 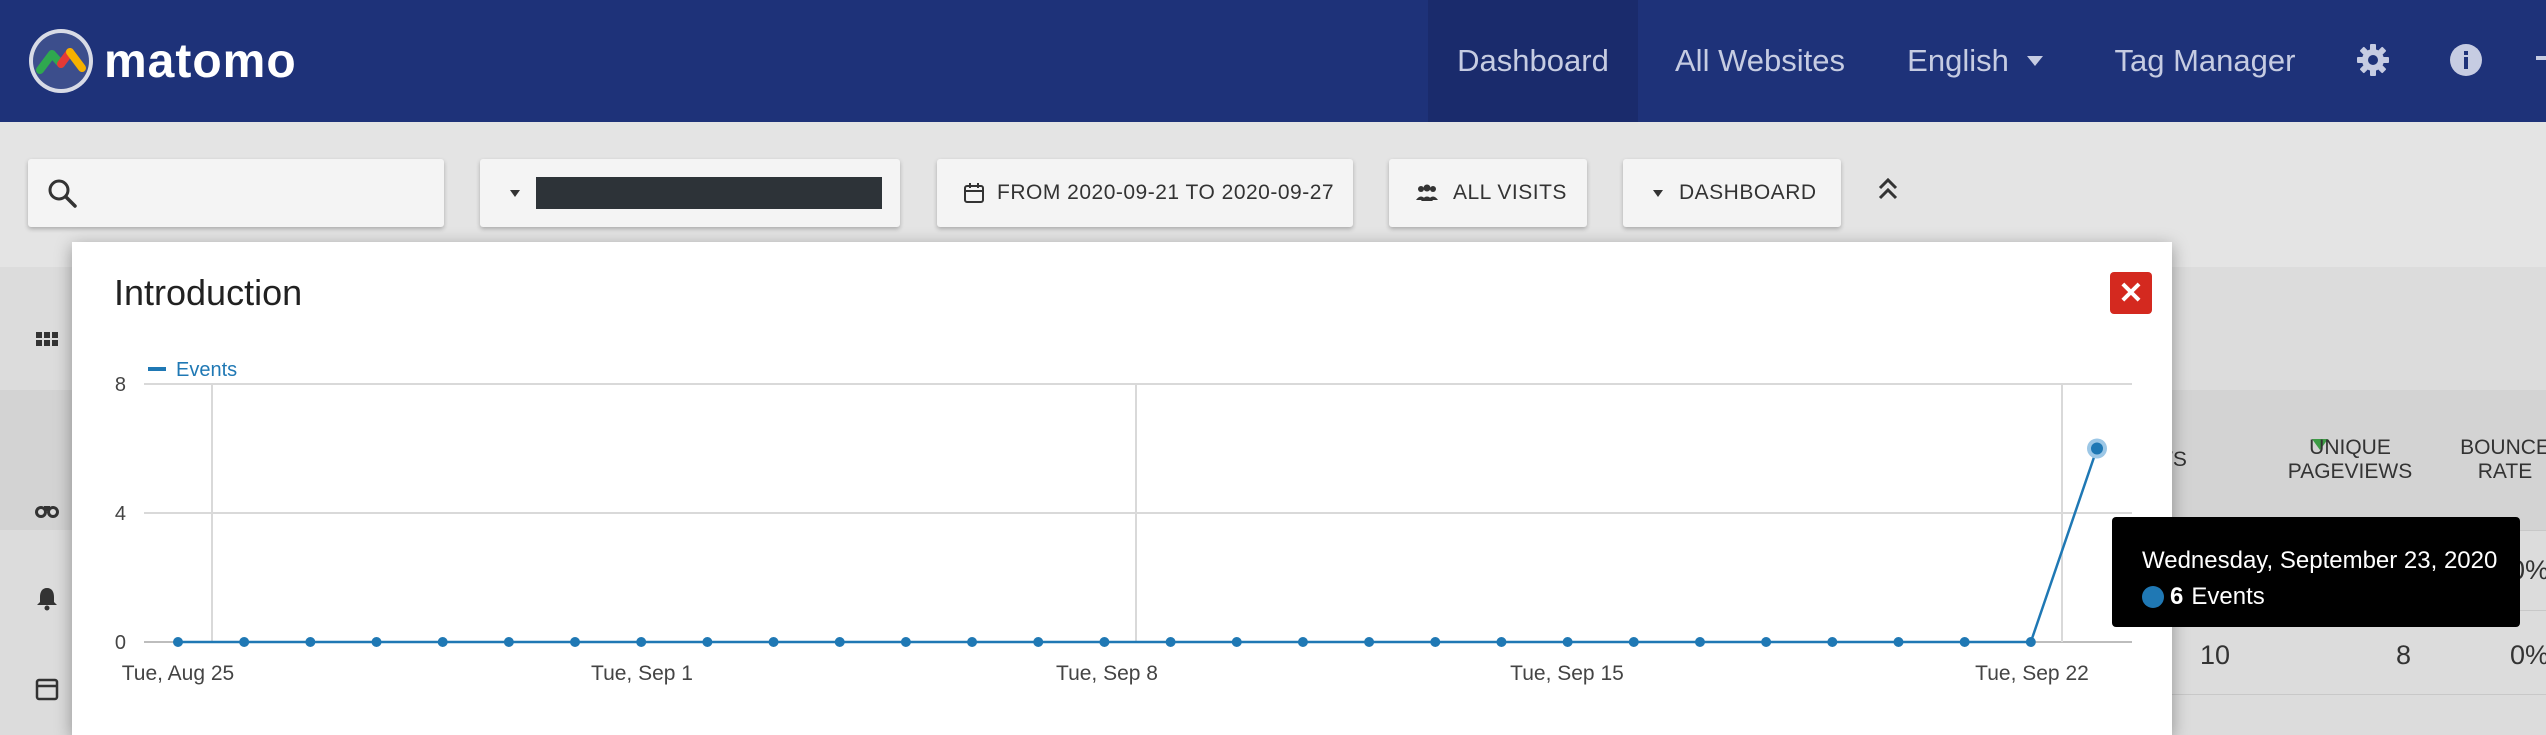 What do you see at coordinates (2528, 655) in the screenshot?
I see `table-cell: 0%` at bounding box center [2528, 655].